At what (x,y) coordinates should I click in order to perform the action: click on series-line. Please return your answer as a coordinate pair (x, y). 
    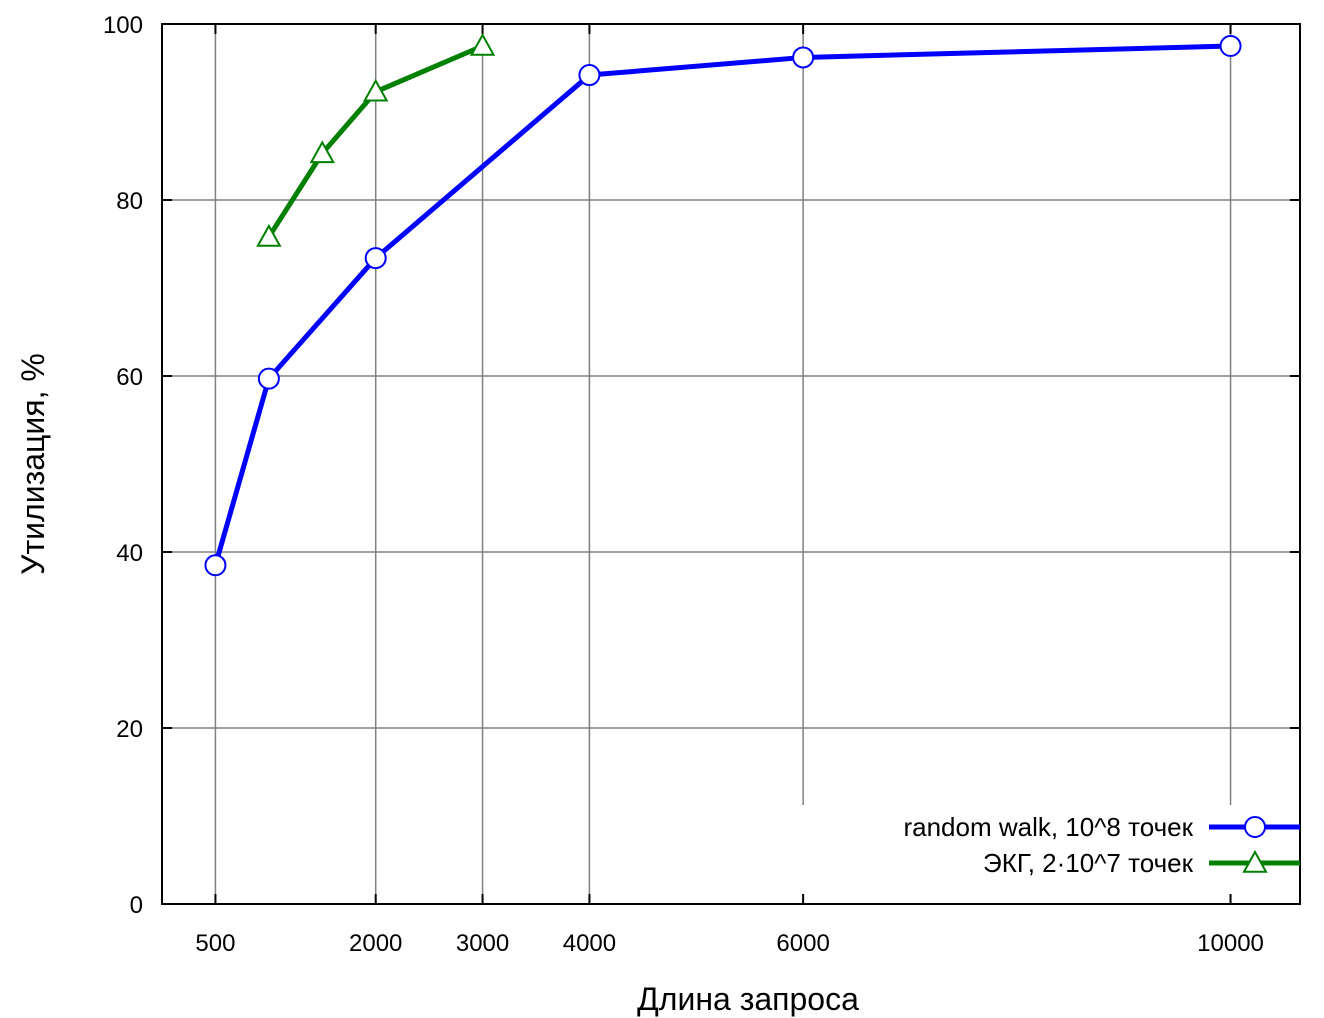
    Looking at the image, I should click on (375, 141).